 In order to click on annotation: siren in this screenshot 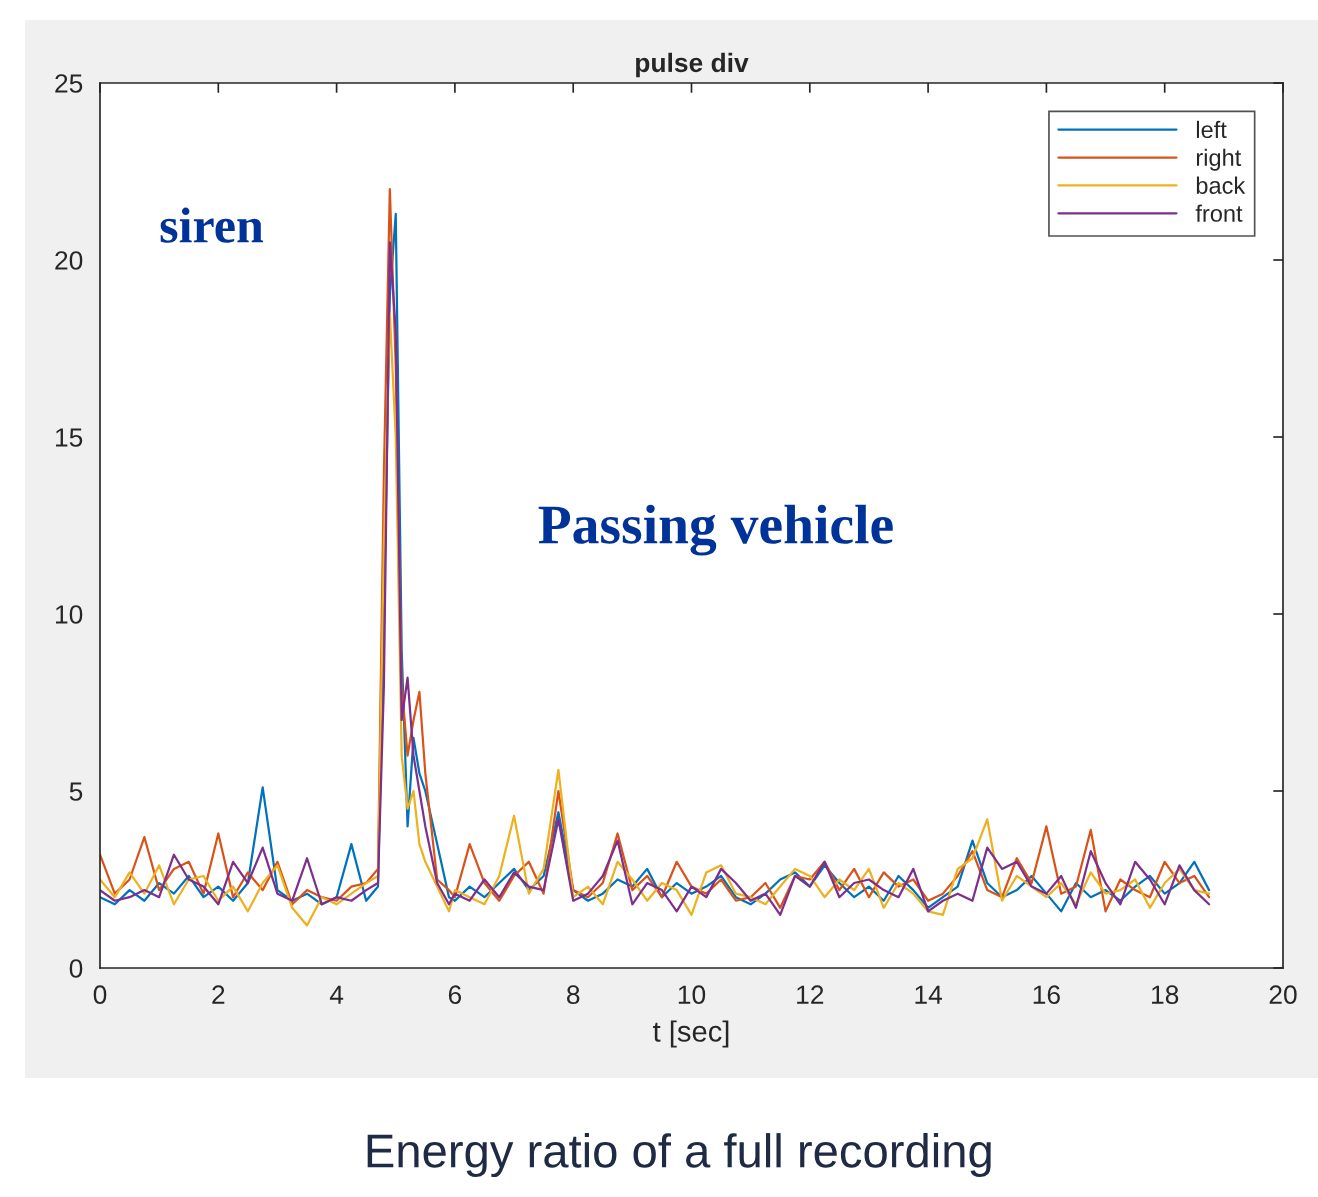, I will do `click(212, 225)`.